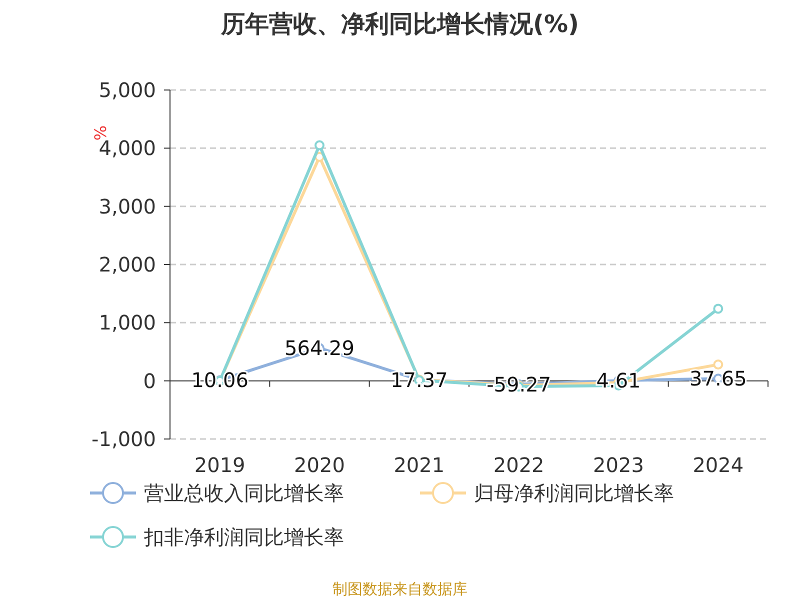 The image size is (800, 600). Describe the element at coordinates (127, 264) in the screenshot. I see `y-tick-label: 2,000` at that location.